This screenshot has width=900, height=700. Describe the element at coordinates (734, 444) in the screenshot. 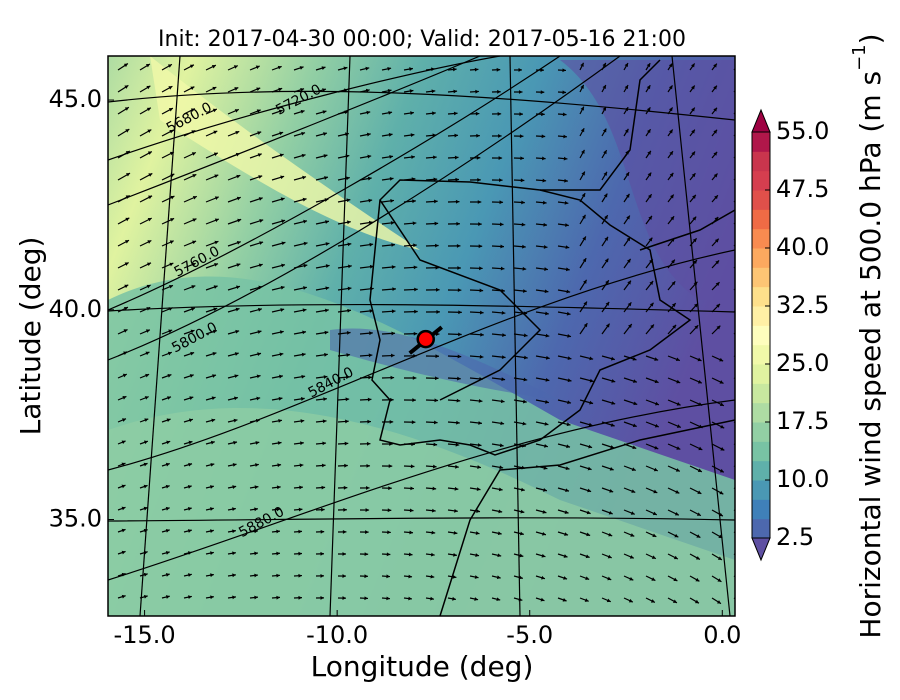

I see `wind-arrow` at that location.